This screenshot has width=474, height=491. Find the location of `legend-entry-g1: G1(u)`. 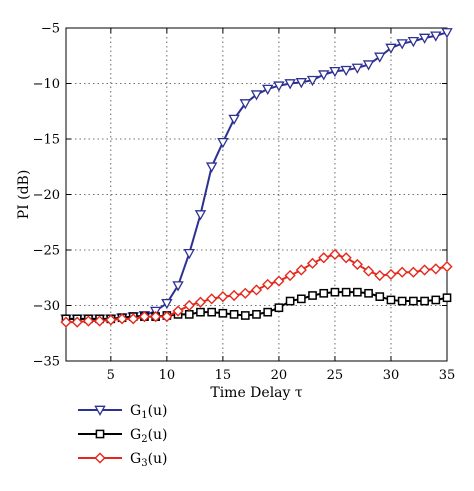

legend-entry-g1: G1(u) is located at coordinates (123, 412).